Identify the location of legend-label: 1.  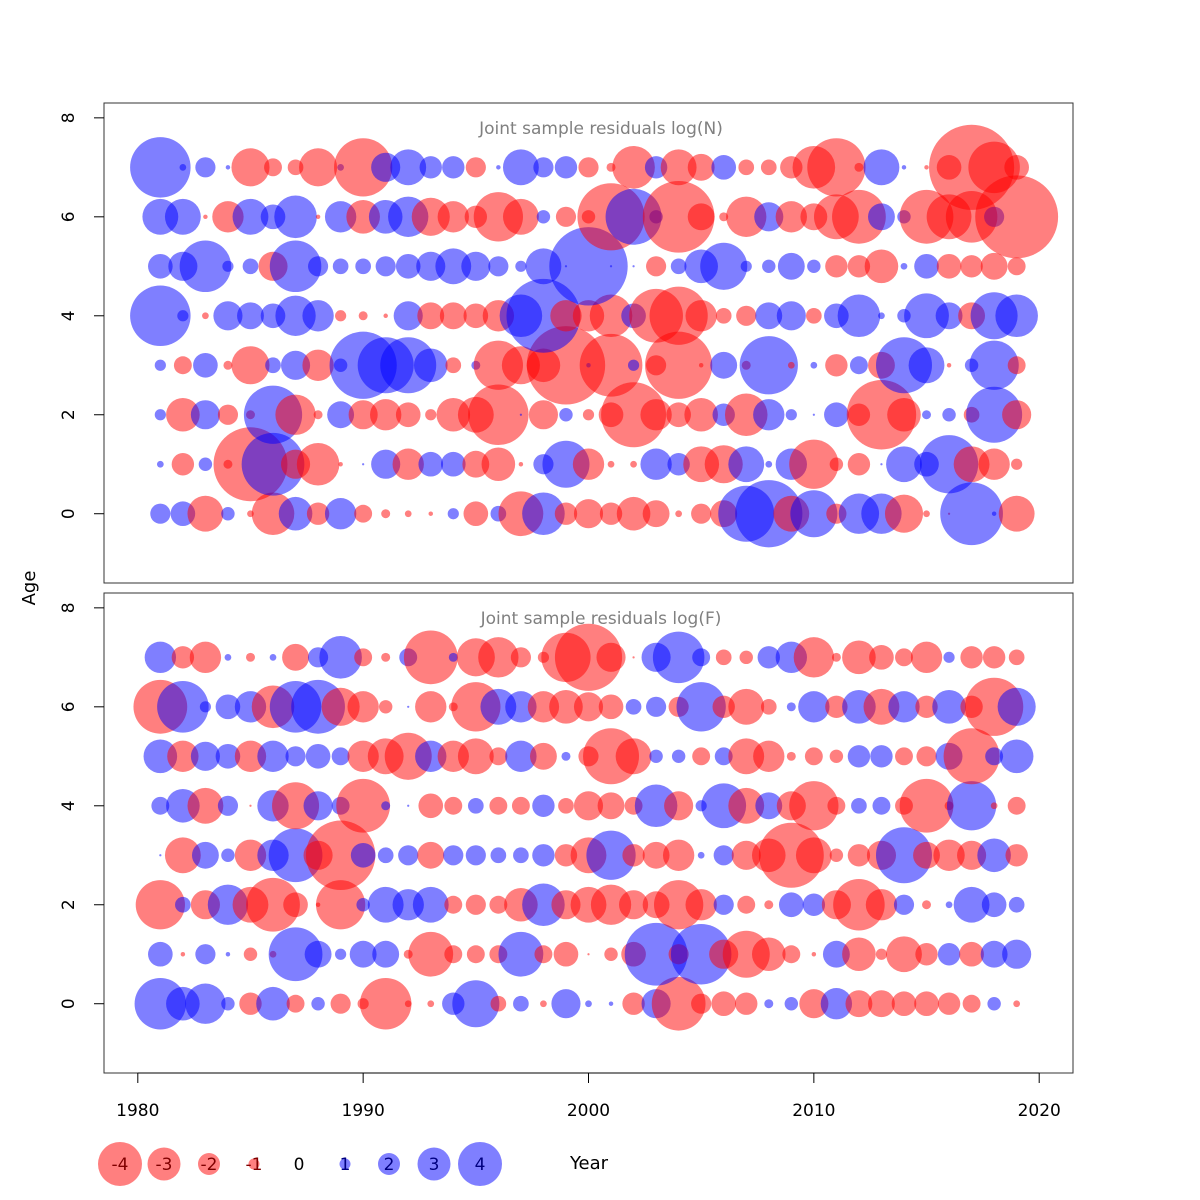
(345, 1165).